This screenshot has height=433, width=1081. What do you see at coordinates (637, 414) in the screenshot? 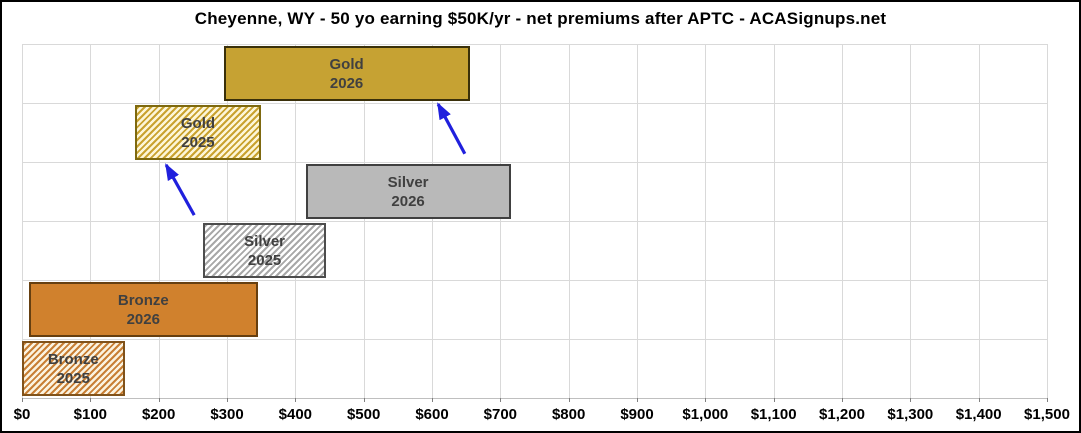
I see `x-tick-label: $900` at bounding box center [637, 414].